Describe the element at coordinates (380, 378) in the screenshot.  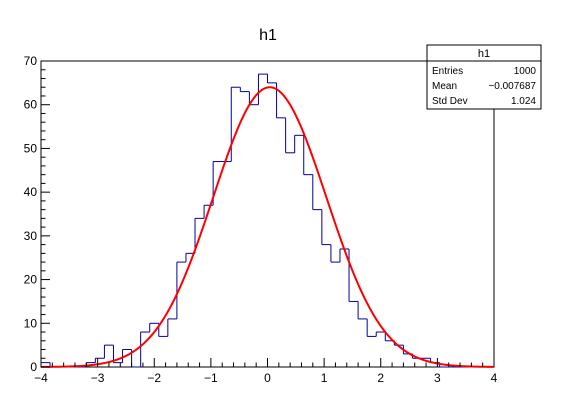
I see `x-tick-label: 2` at that location.